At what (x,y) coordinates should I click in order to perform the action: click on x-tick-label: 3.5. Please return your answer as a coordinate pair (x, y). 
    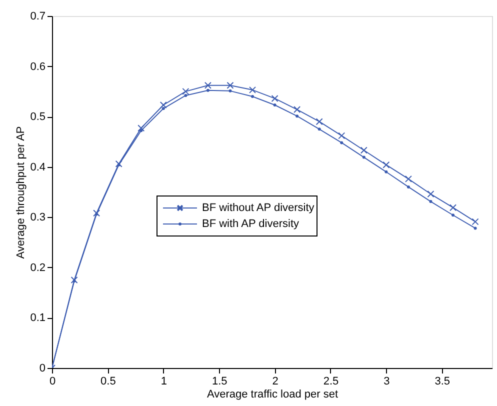
    Looking at the image, I should click on (442, 382).